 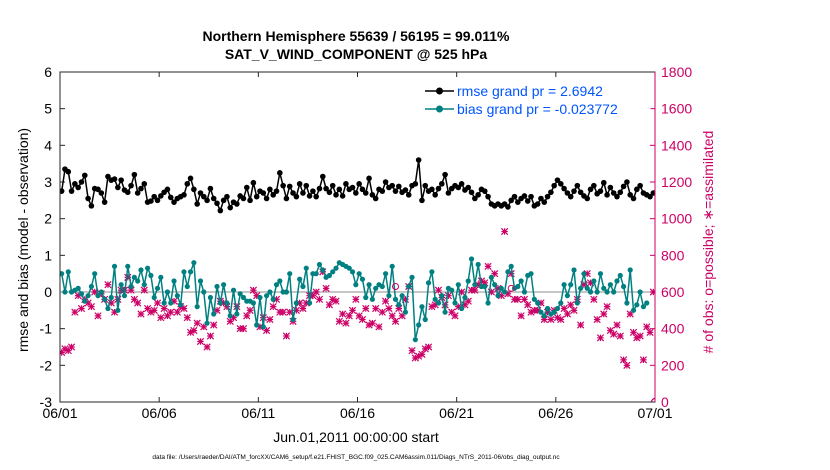 I want to click on y-left-tick-label: -3, so click(x=46, y=402).